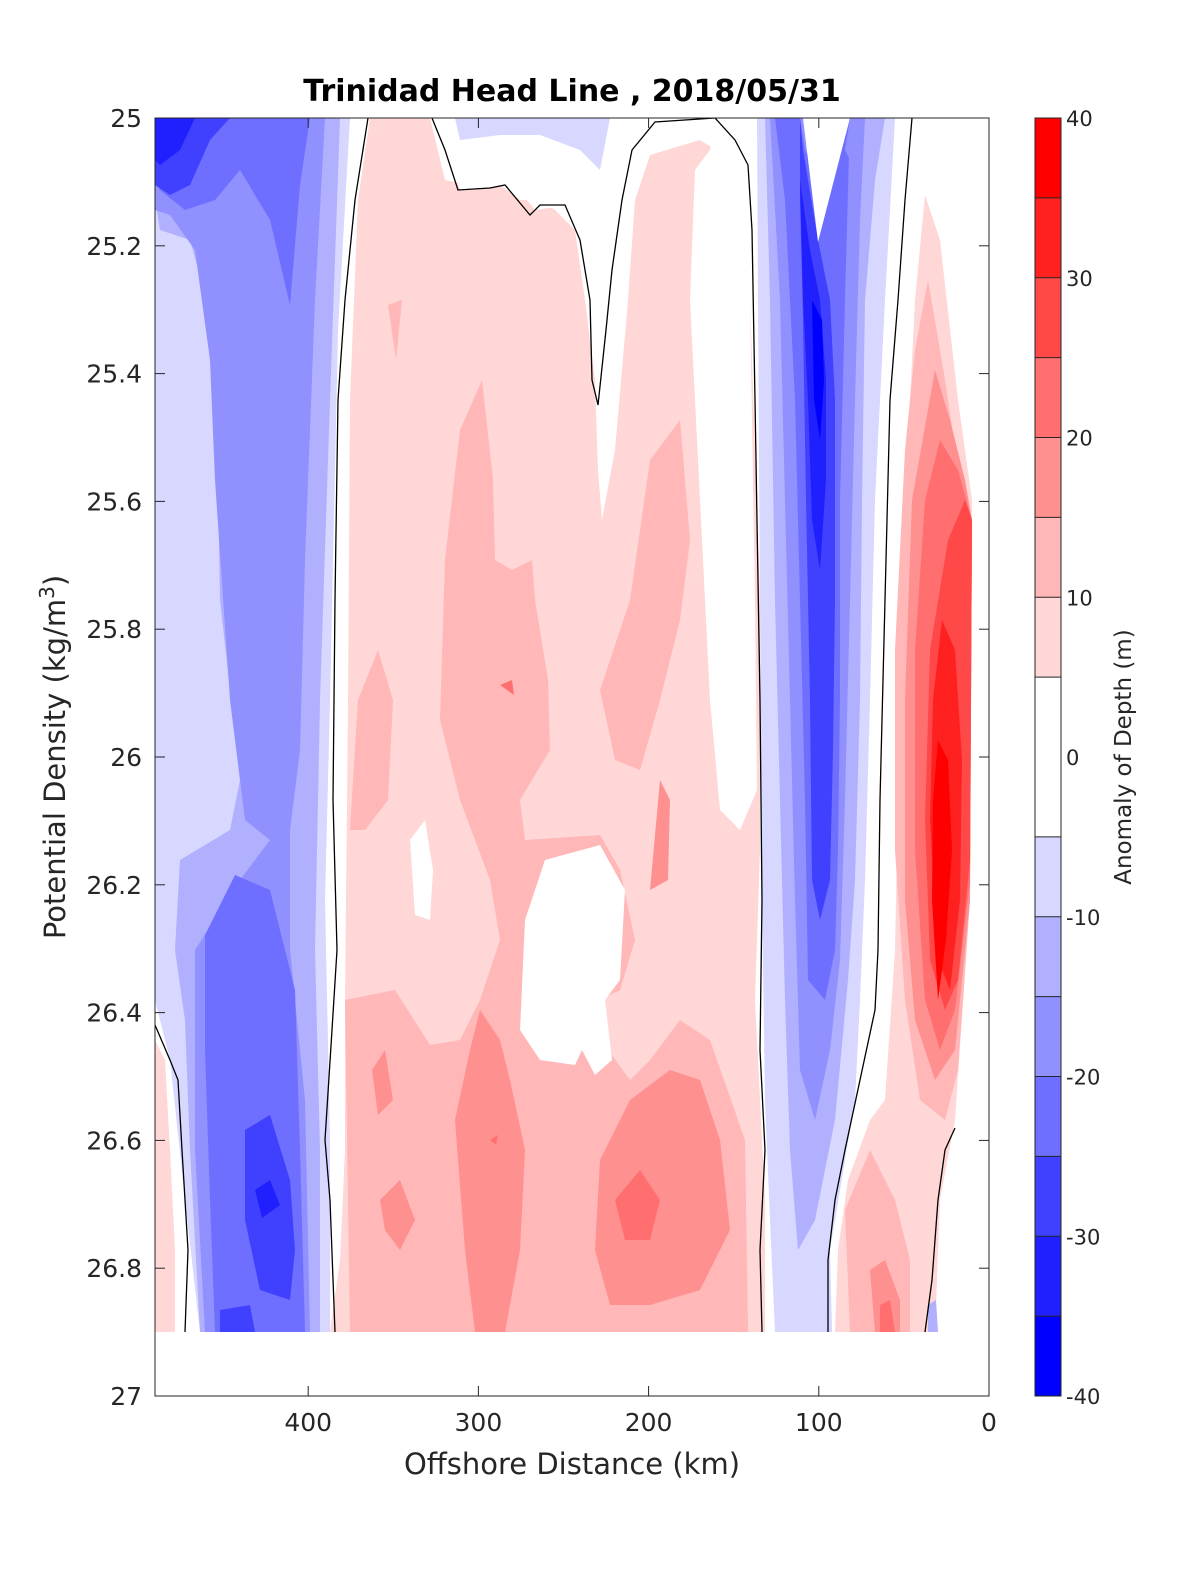  Describe the element at coordinates (1079, 439) in the screenshot. I see `colorbar-tick-label: 20` at that location.